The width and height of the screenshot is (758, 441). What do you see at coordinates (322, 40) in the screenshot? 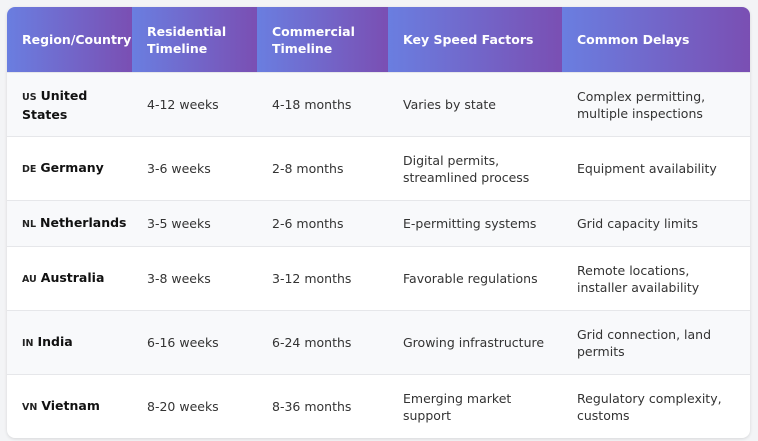
I see `header-cell: Commercial Timeline` at bounding box center [322, 40].